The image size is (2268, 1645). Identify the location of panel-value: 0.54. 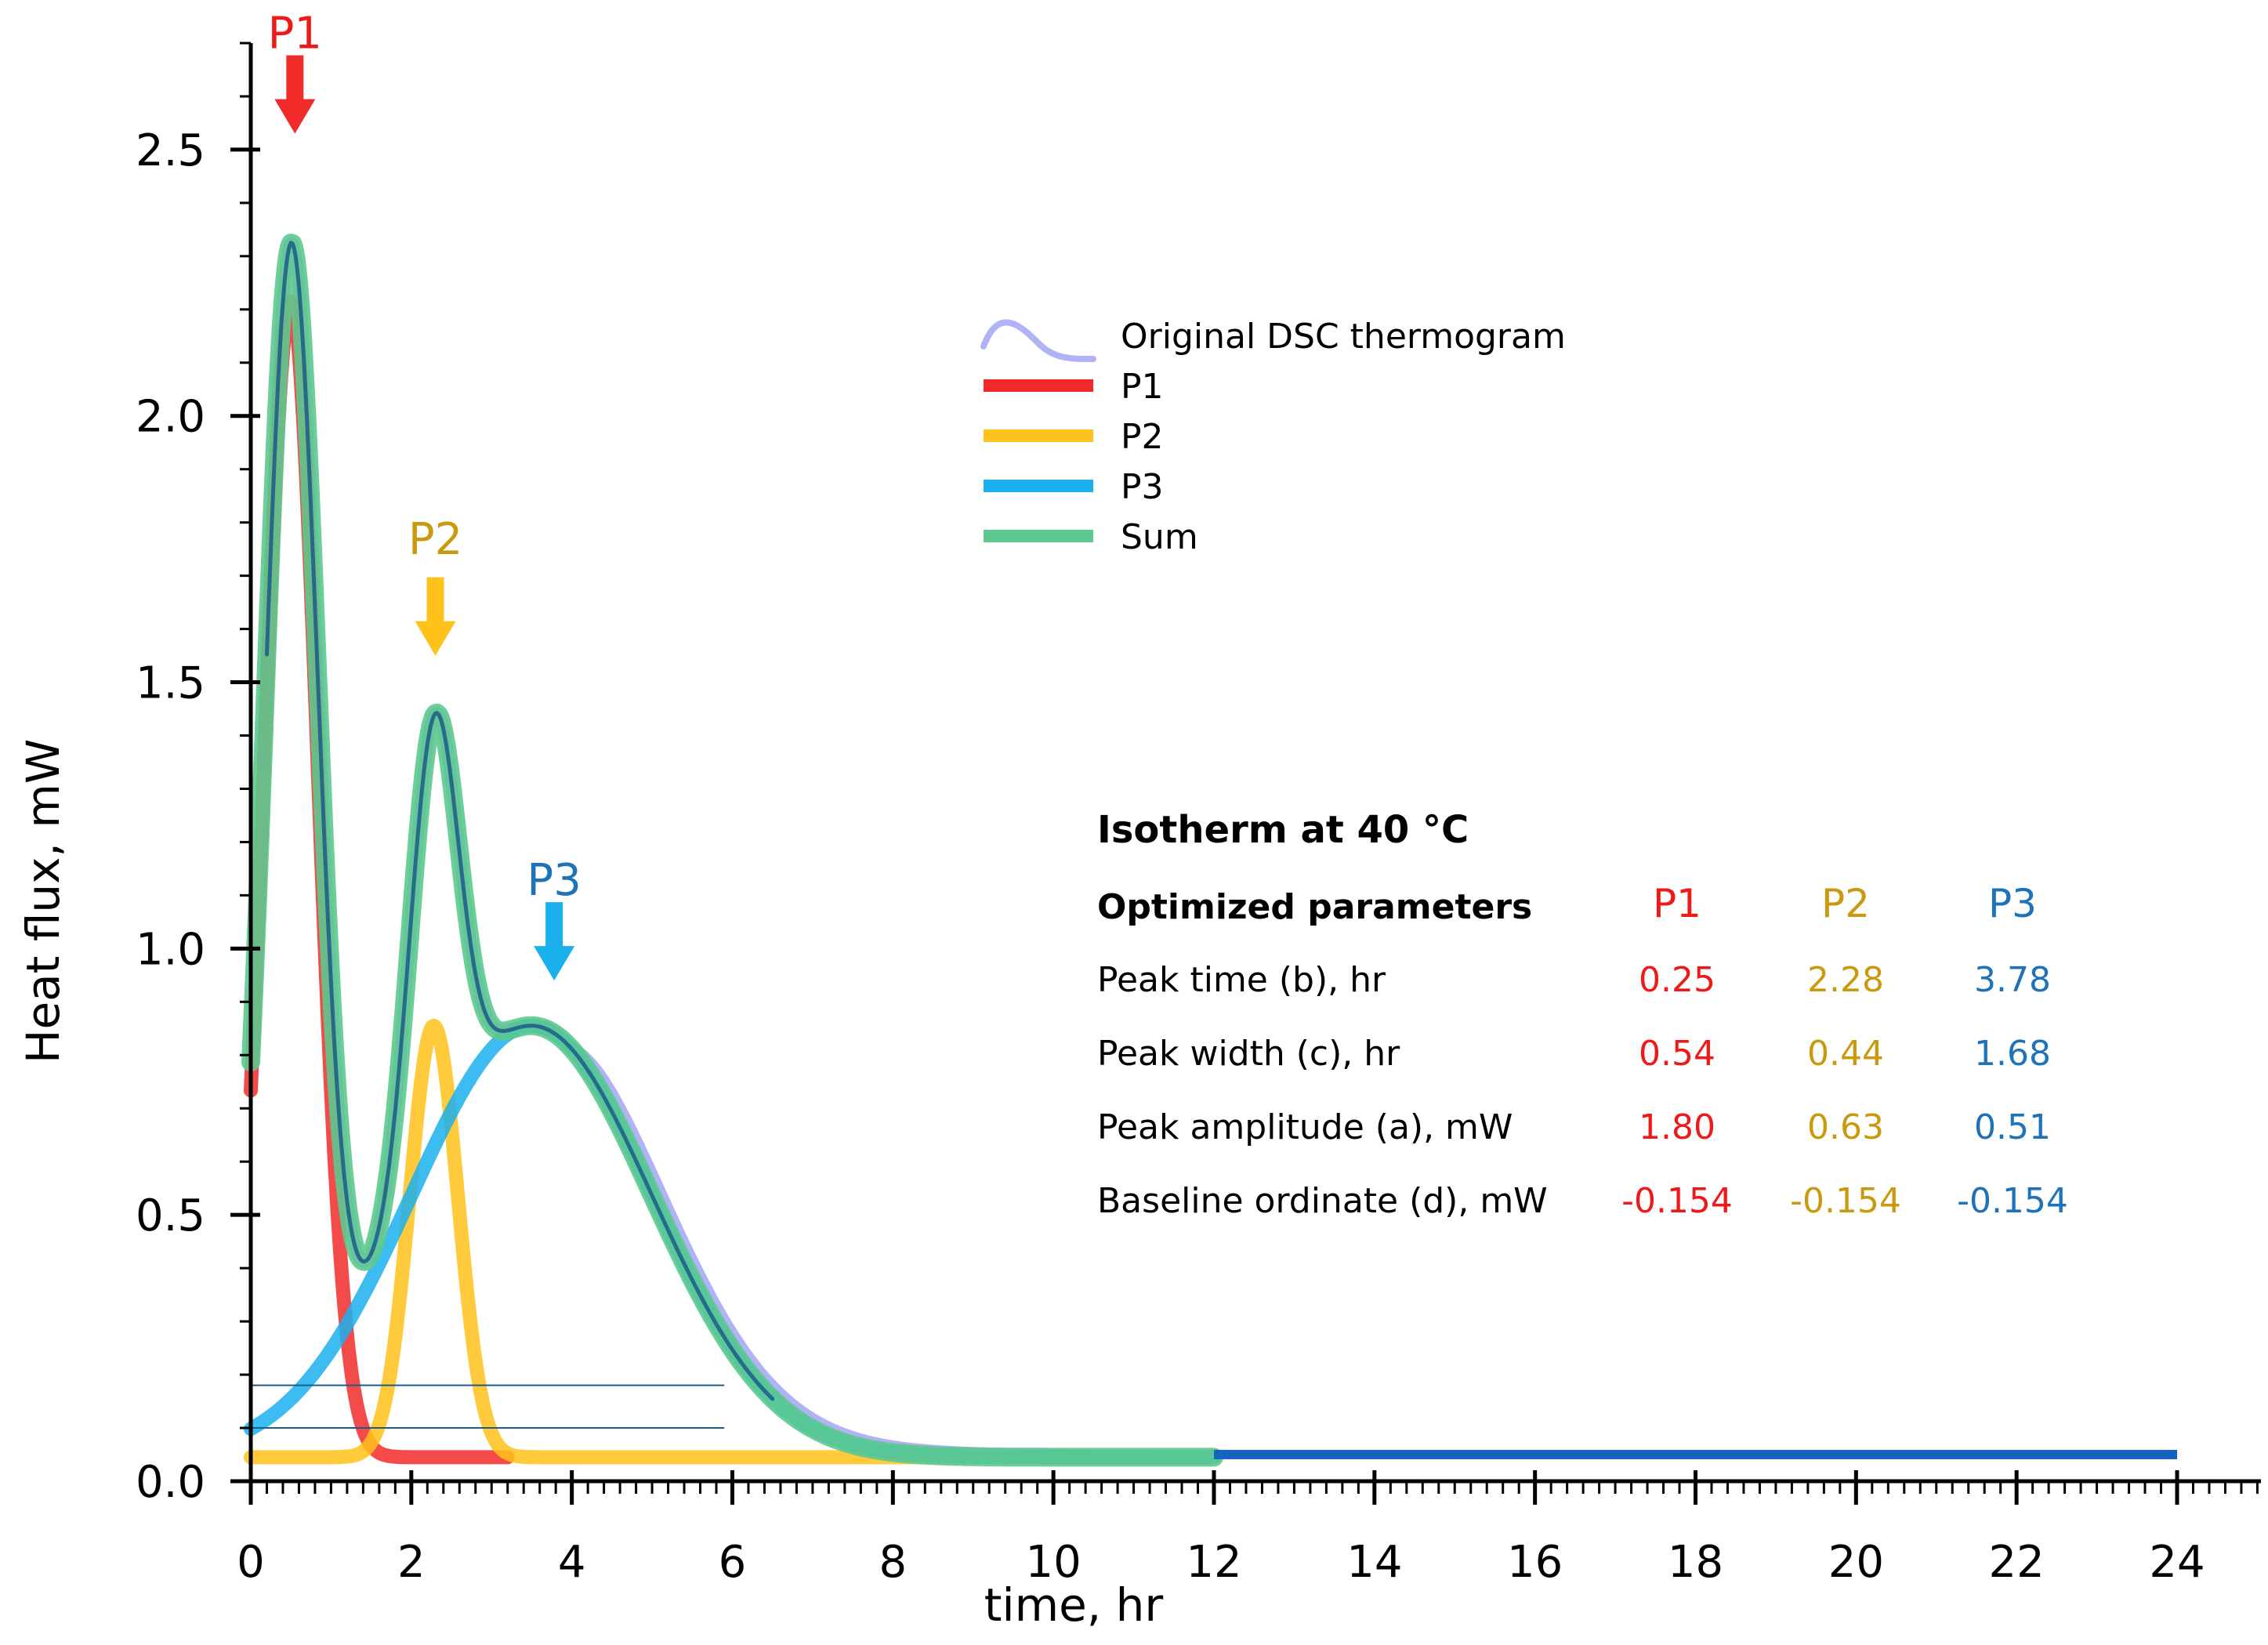
(1677, 1054).